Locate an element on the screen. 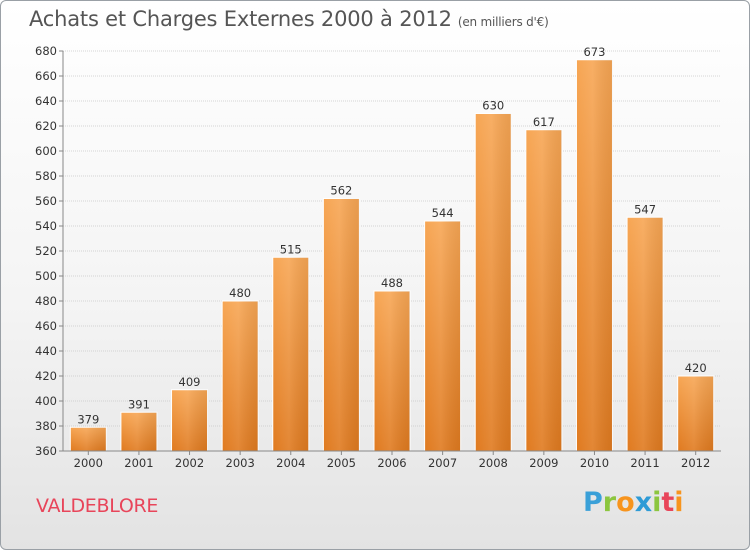 This screenshot has height=550, width=750. bar-shine-2011 is located at coordinates (645, 334).